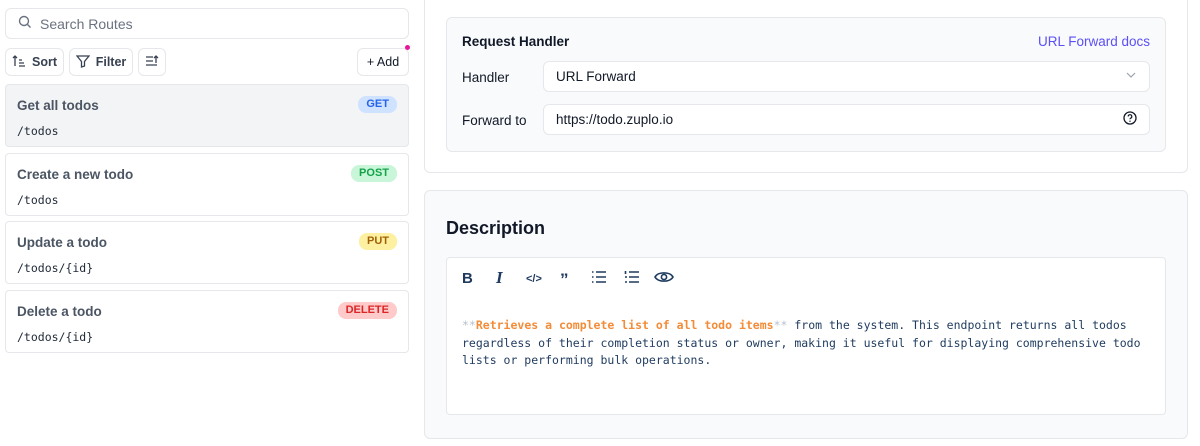 This screenshot has height=446, width=1200. Describe the element at coordinates (367, 310) in the screenshot. I see `method-badge: DELETE` at that location.